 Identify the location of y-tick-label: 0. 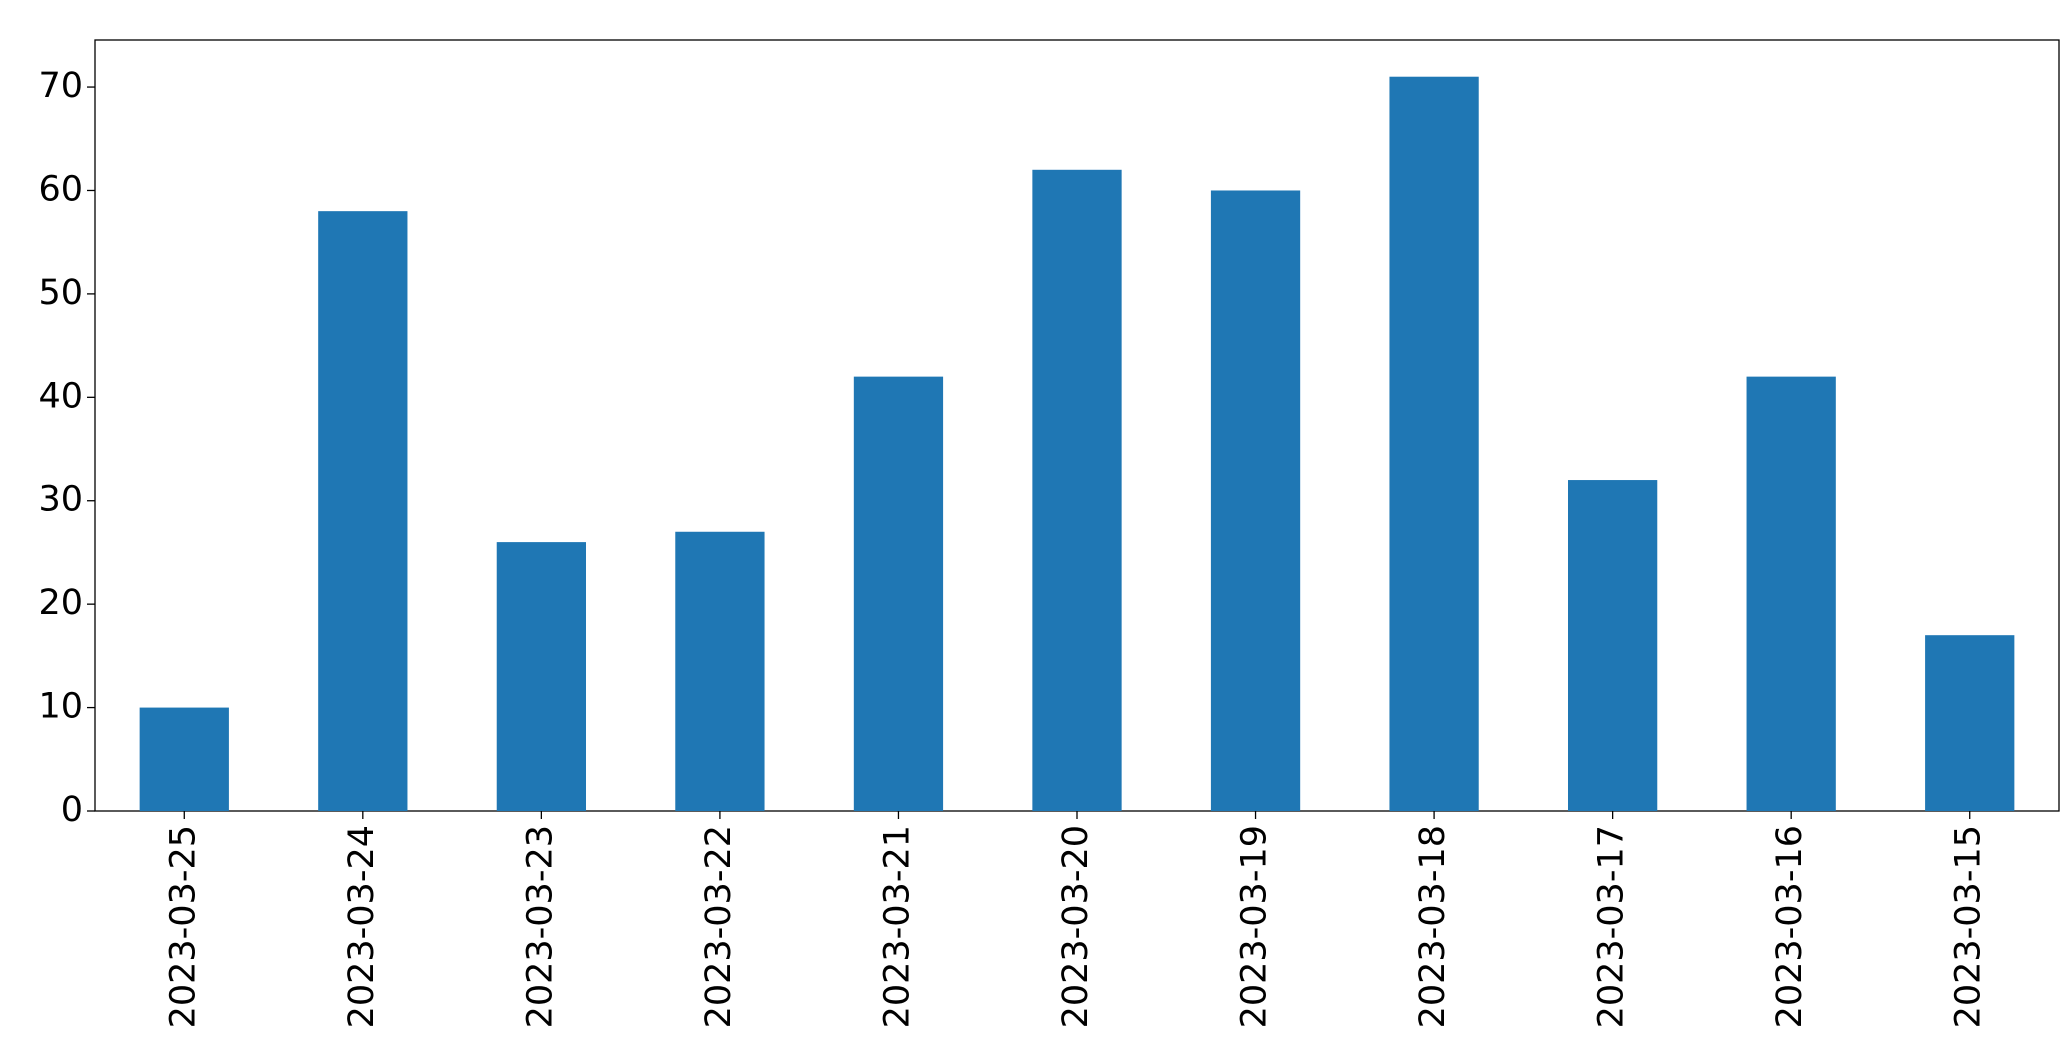
(72, 810).